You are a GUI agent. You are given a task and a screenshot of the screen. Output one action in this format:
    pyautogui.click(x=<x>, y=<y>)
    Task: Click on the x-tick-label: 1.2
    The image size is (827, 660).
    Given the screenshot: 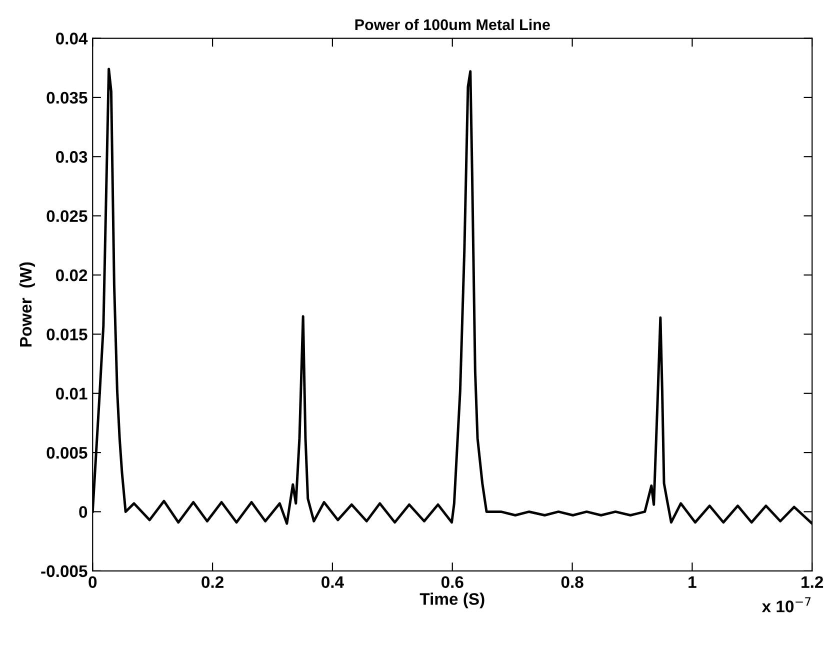 What is the action you would take?
    pyautogui.click(x=813, y=582)
    